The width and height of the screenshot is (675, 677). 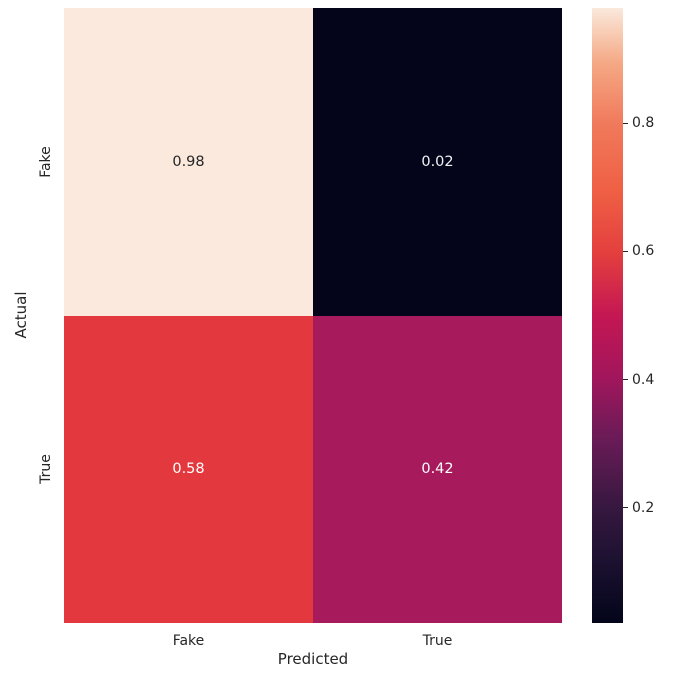 I want to click on colorbar-tick-label: 0.6, so click(x=643, y=251).